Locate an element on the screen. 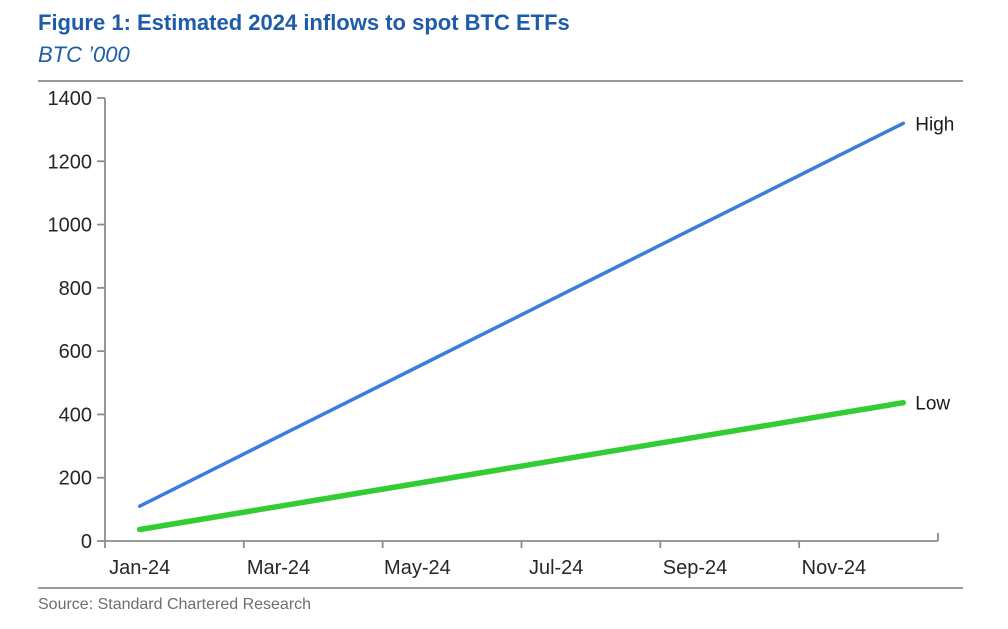 This screenshot has height=629, width=1008. y-axis-tick-label: 1200 is located at coordinates (70, 162).